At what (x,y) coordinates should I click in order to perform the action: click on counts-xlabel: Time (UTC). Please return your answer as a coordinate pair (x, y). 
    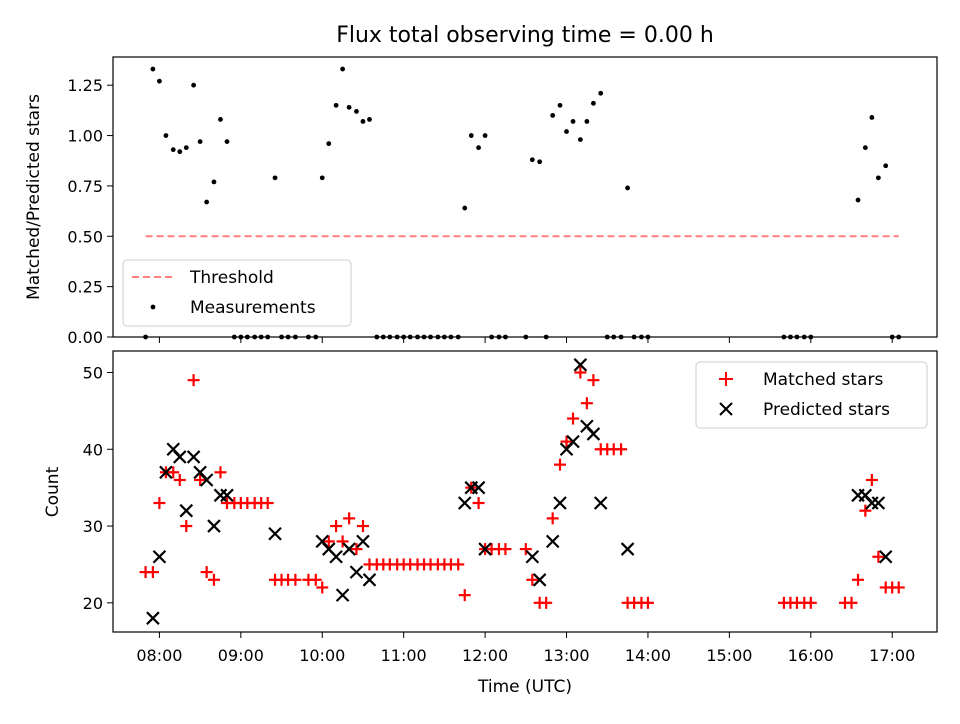
    Looking at the image, I should click on (524, 687).